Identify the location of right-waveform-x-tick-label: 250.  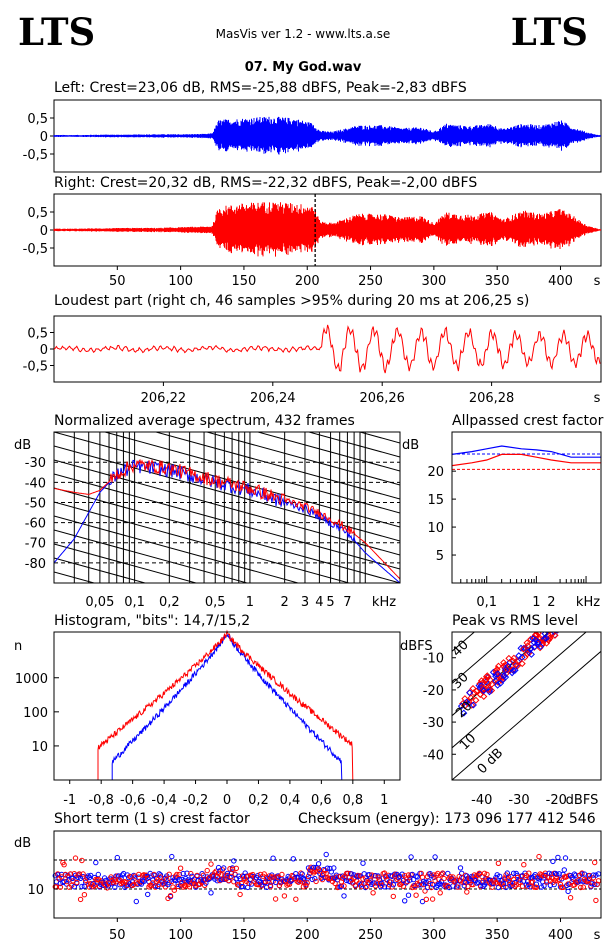
(370, 281).